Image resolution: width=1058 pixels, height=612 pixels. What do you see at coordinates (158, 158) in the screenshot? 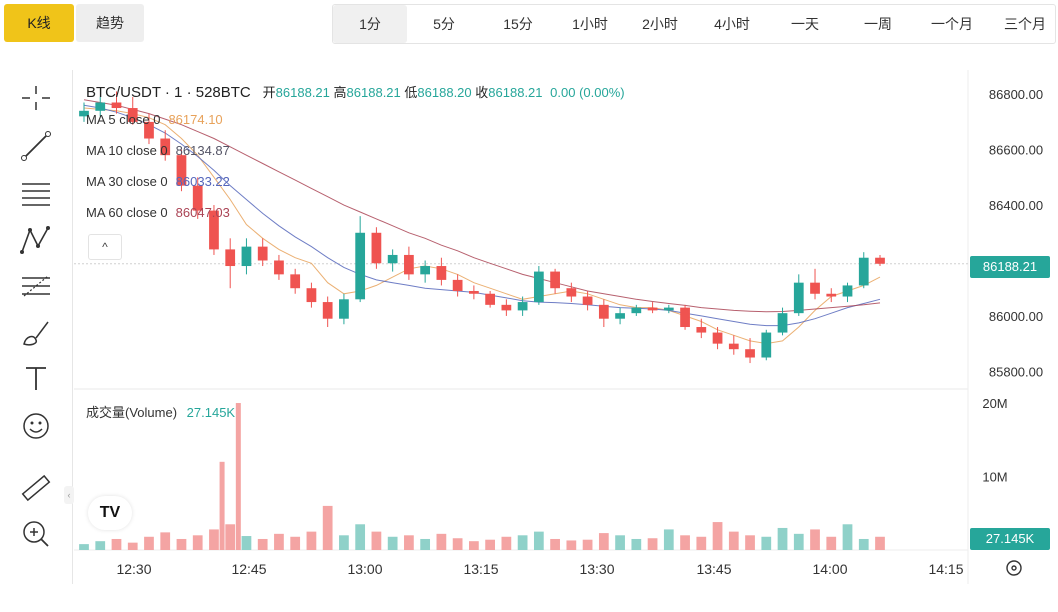
I see `indicator-row: MA 10 close 0 86134.87` at bounding box center [158, 158].